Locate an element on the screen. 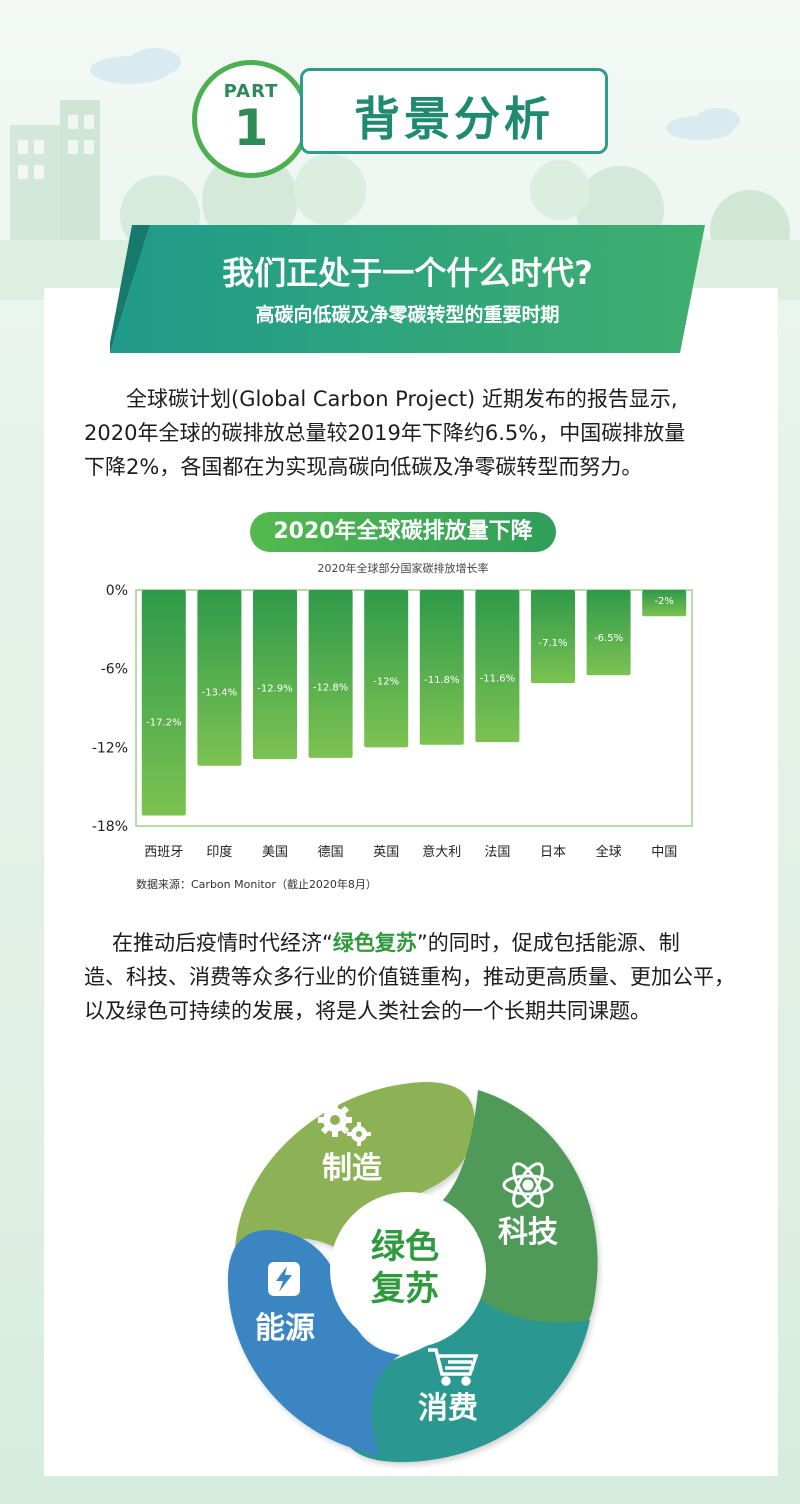 The image size is (800, 1504). bar-value-label: -7.1% is located at coordinates (552, 643).